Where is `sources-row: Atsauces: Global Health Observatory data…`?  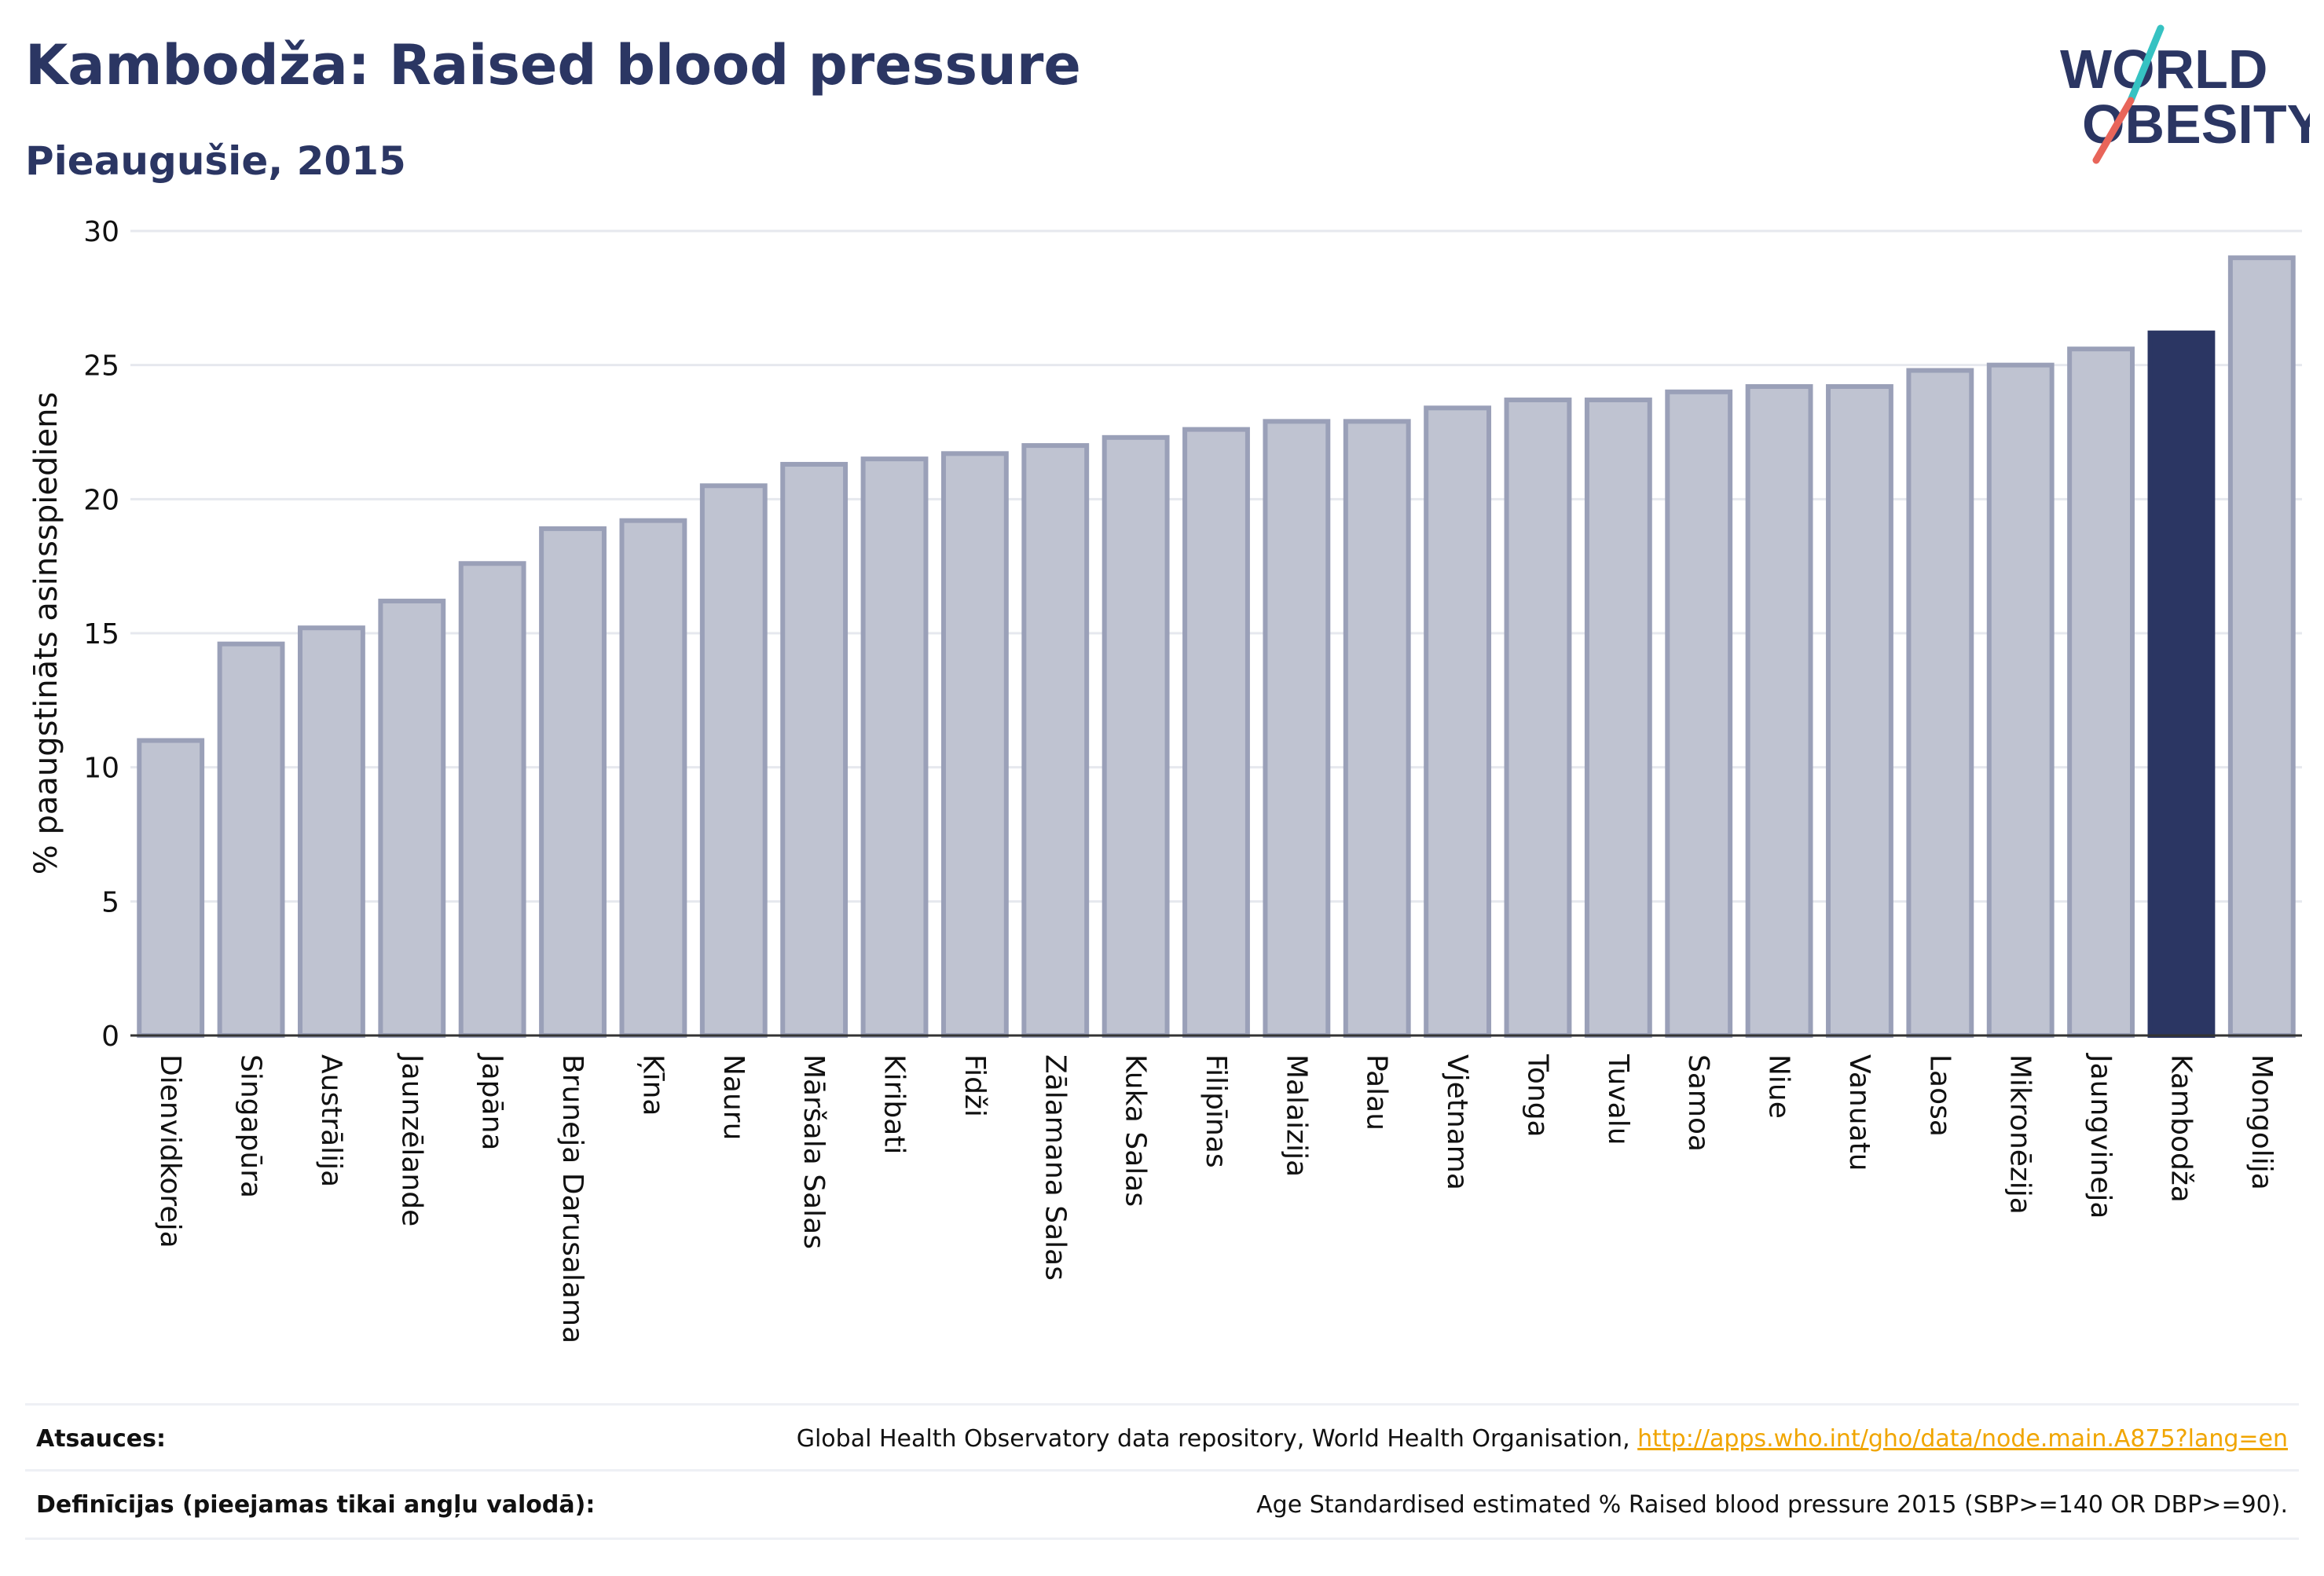
sources-row: Atsauces: Global Health Observatory data… is located at coordinates (1162, 1437).